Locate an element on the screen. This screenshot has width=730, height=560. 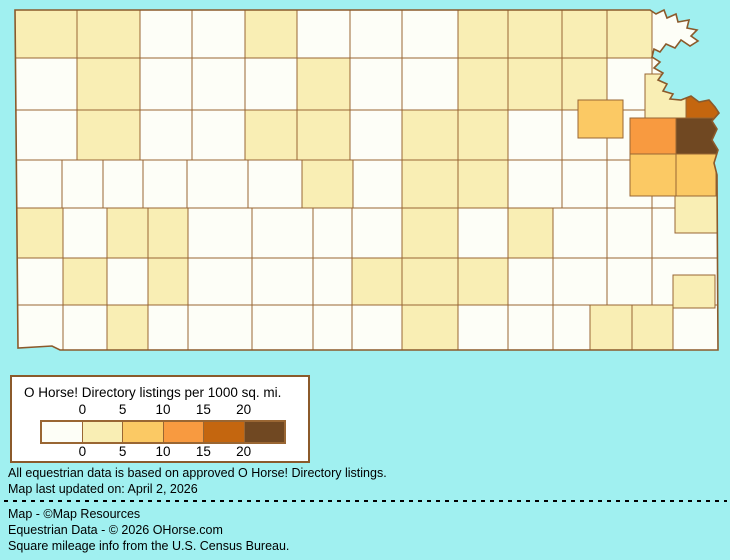
county-franklin is located at coordinates (653, 175).